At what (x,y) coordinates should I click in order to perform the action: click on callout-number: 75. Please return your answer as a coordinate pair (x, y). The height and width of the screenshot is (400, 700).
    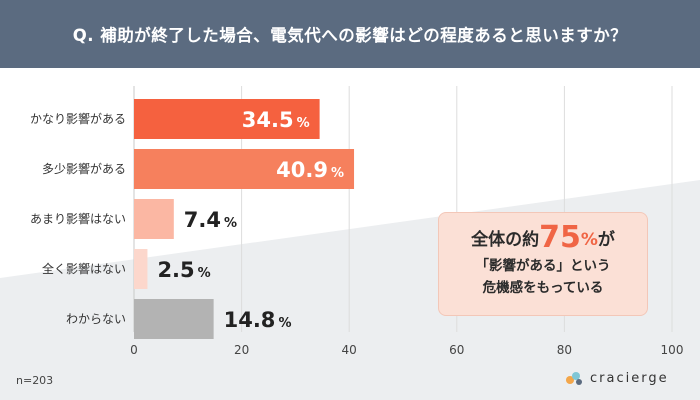
    Looking at the image, I should click on (560, 237).